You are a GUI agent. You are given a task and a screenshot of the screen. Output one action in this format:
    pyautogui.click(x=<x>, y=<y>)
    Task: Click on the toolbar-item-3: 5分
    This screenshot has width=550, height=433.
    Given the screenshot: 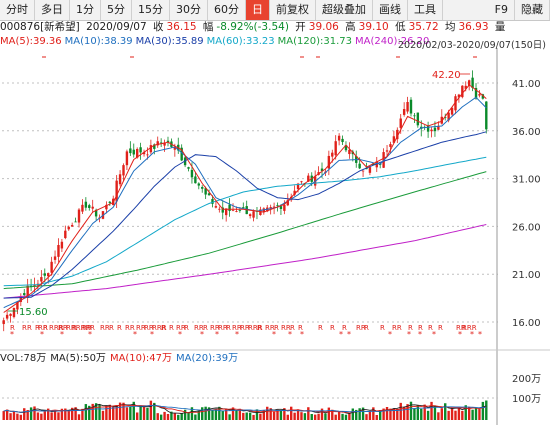 What is the action you would take?
    pyautogui.click(x=116, y=10)
    